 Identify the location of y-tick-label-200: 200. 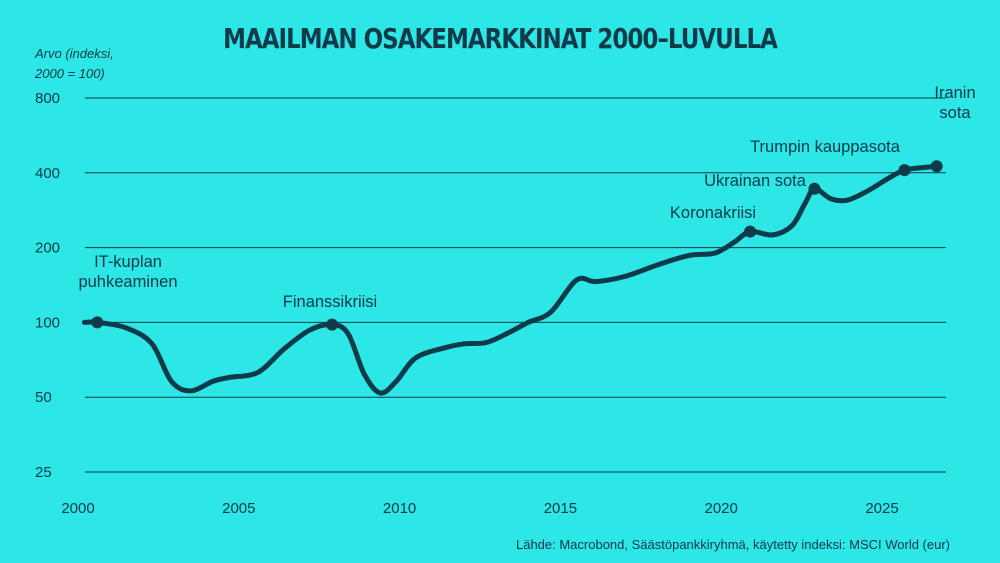
(47, 248).